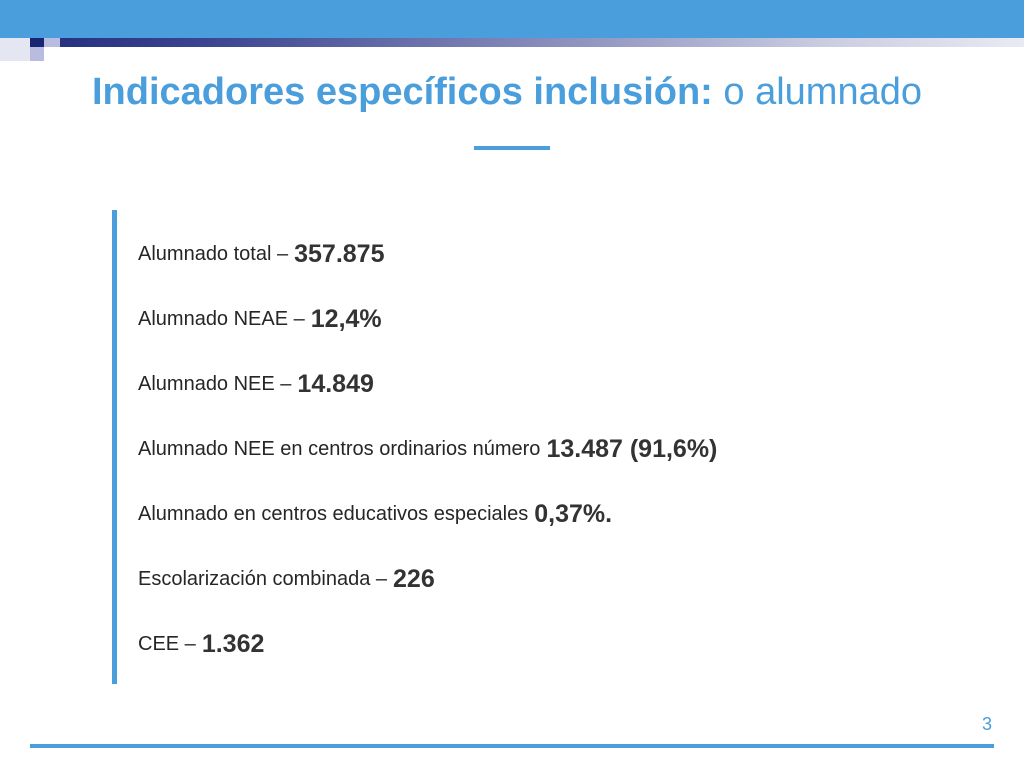 This screenshot has height=768, width=1024. Describe the element at coordinates (427, 644) in the screenshot. I see `indicator-item: CEE – 1.362` at that location.